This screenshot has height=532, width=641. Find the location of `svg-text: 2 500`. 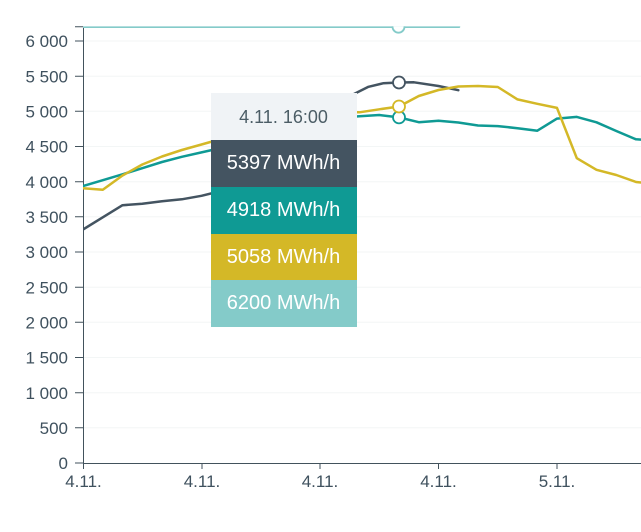

svg-text: 2 500 is located at coordinates (46, 287).